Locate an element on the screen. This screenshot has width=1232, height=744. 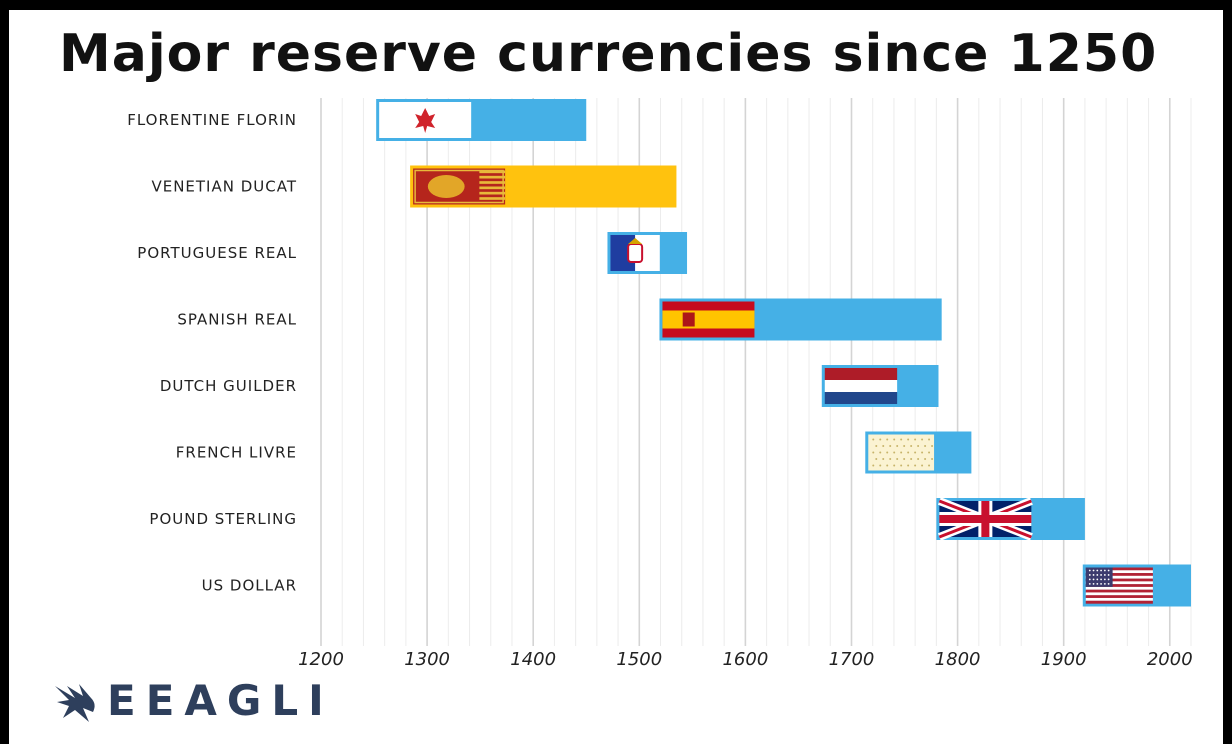
france-flag-icon is located at coordinates (901, 452).